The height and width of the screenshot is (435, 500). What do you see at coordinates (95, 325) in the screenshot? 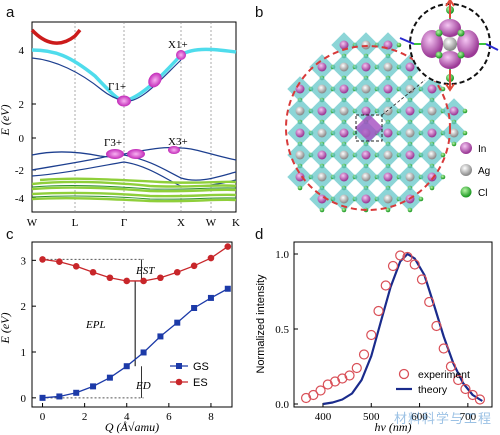
I see `annot-epl: EPL` at bounding box center [95, 325].